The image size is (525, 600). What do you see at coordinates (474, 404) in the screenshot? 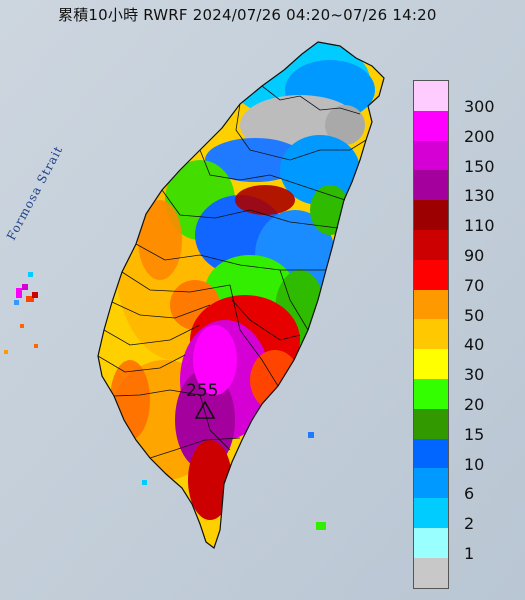
I see `legend-label: 20` at bounding box center [474, 404].